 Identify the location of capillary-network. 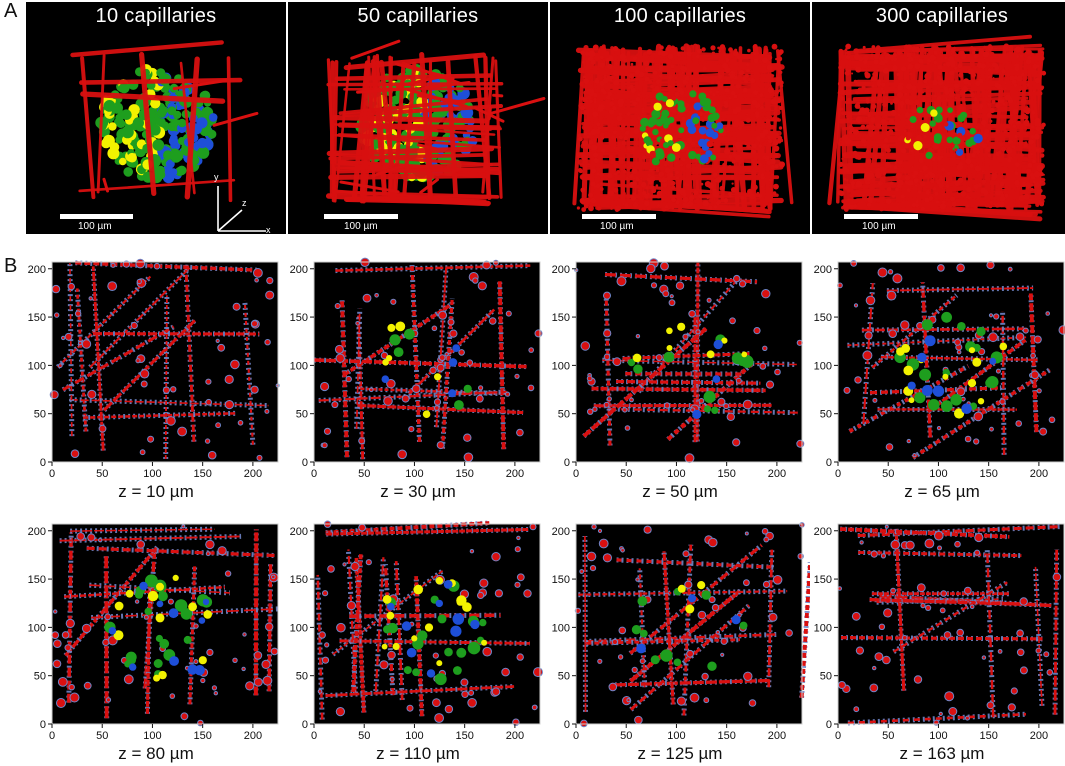
(164, 121).